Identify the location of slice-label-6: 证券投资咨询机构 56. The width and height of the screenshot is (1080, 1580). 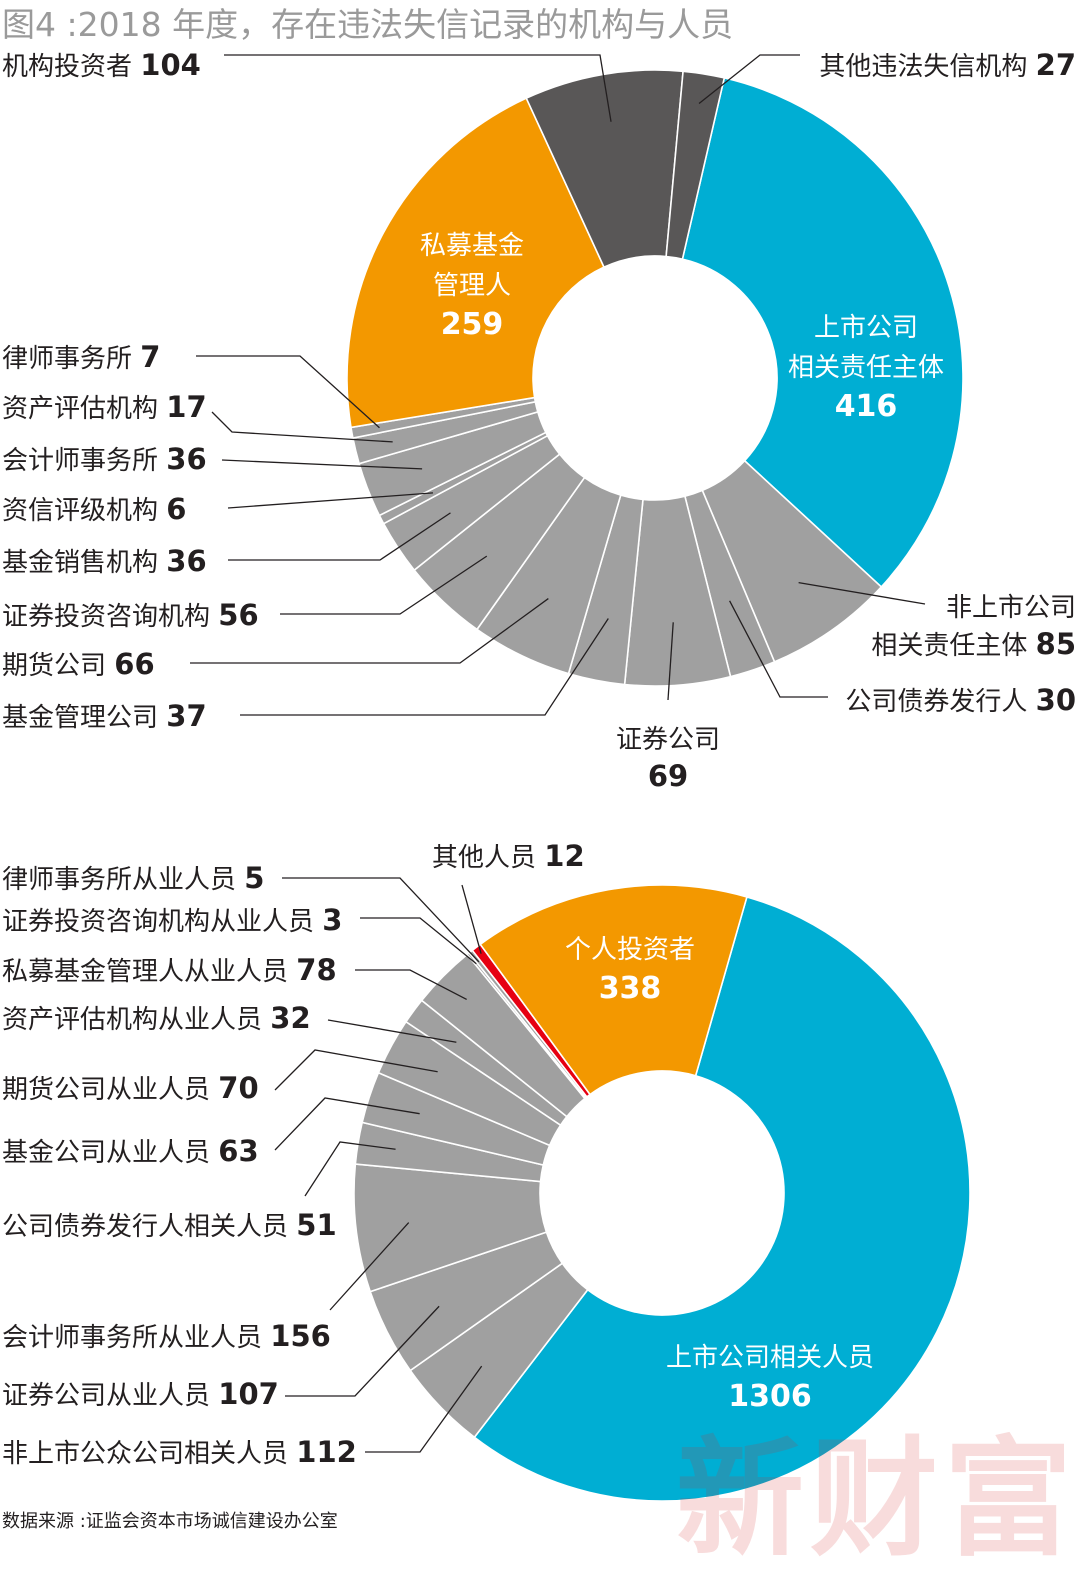
(130, 615).